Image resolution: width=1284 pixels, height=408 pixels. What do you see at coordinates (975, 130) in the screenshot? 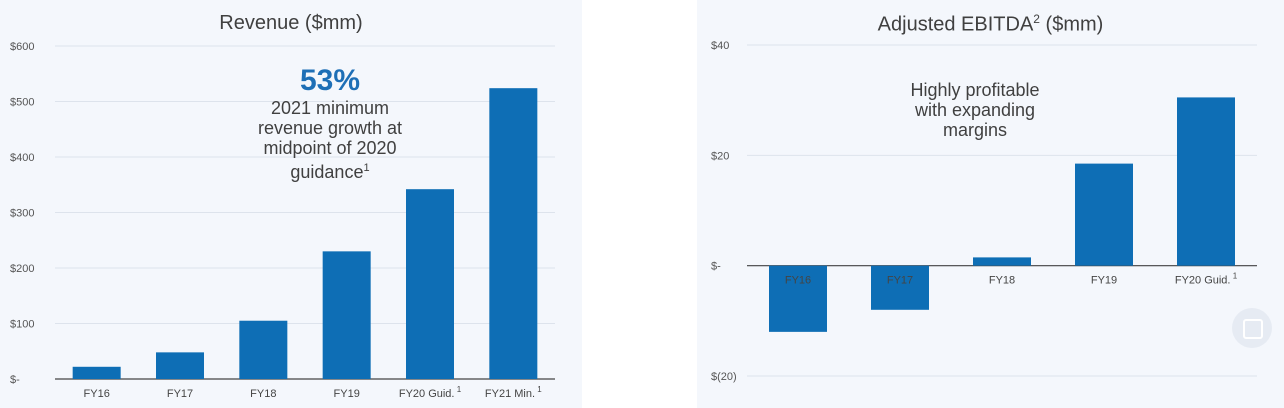
I see `annotation-line: margins` at bounding box center [975, 130].